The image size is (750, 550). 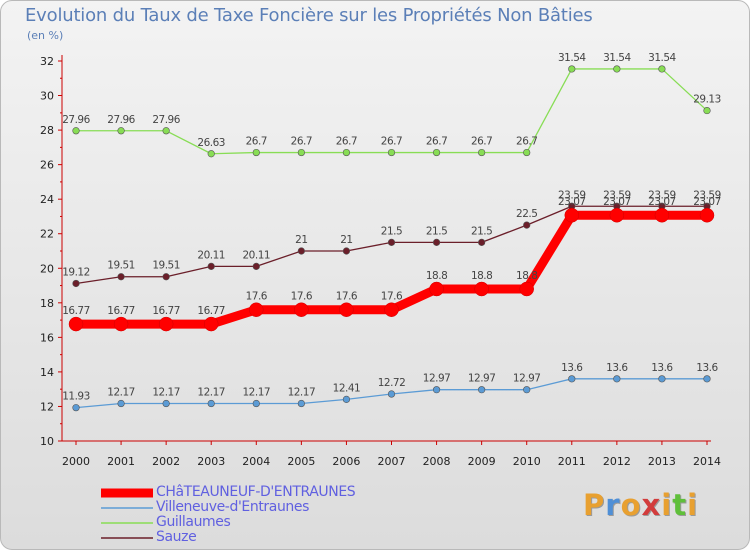 What do you see at coordinates (47, 337) in the screenshot?
I see `y-tick-label: 16` at bounding box center [47, 337].